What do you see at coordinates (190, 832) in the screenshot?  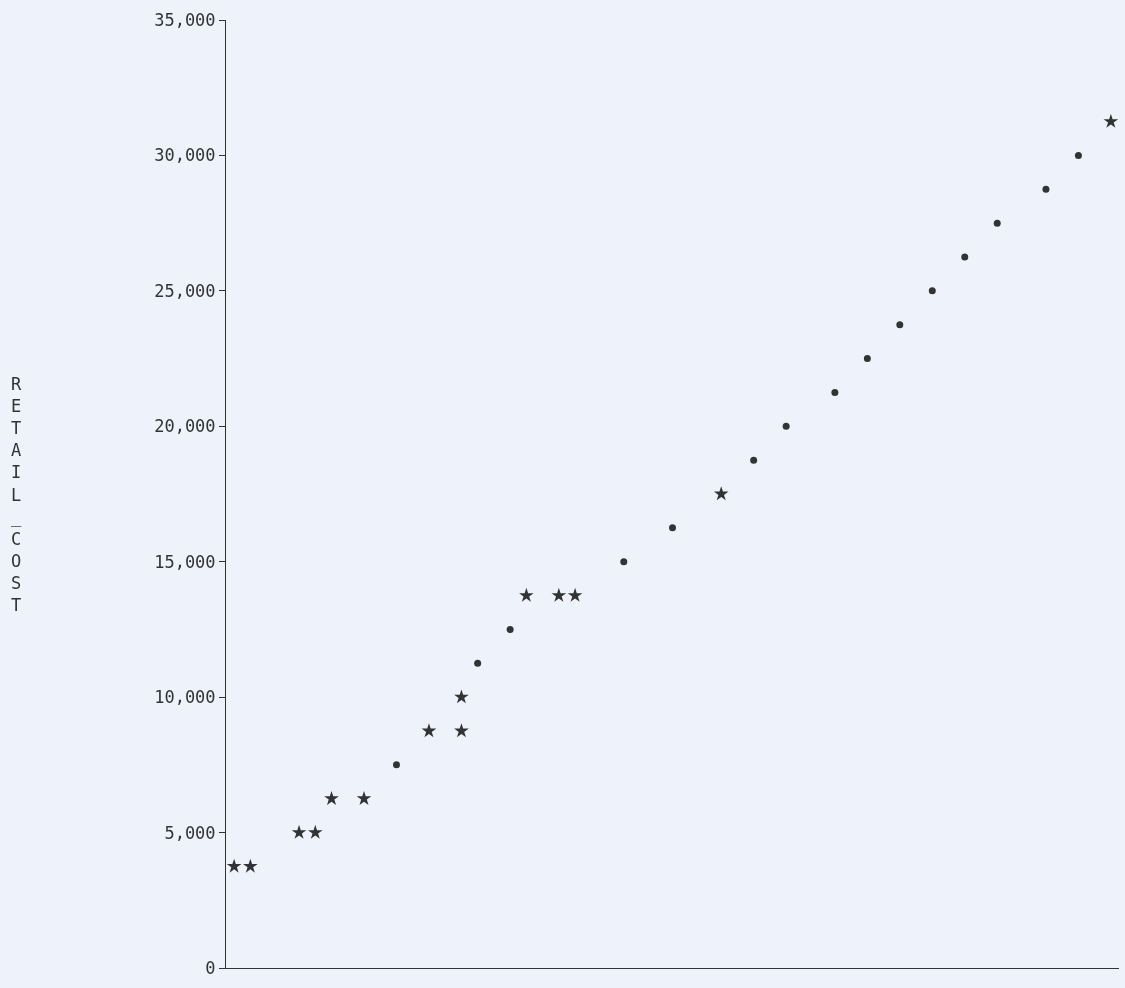 I see `y-tick-label: 5,000` at bounding box center [190, 832].